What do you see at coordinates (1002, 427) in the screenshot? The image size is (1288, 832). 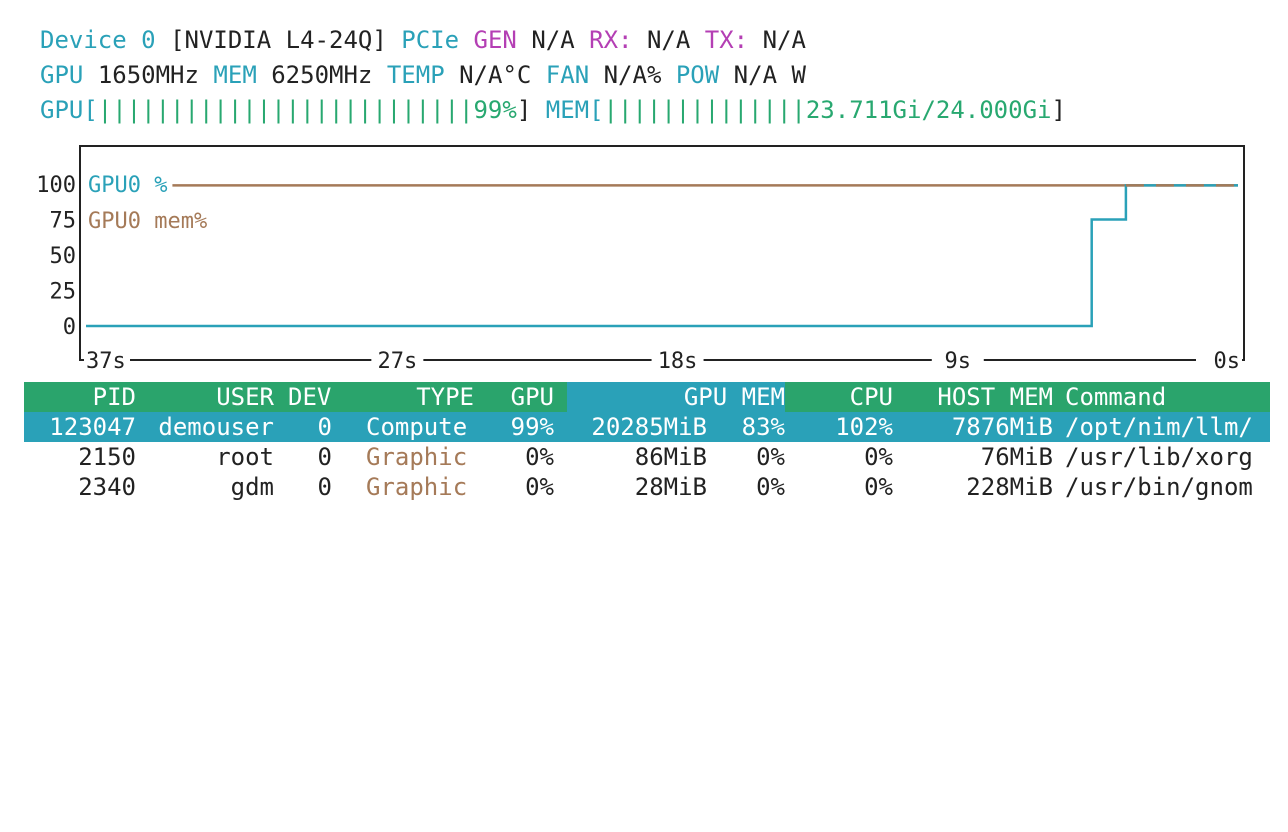 I see `host-mem-cell: 7876MiB` at bounding box center [1002, 427].